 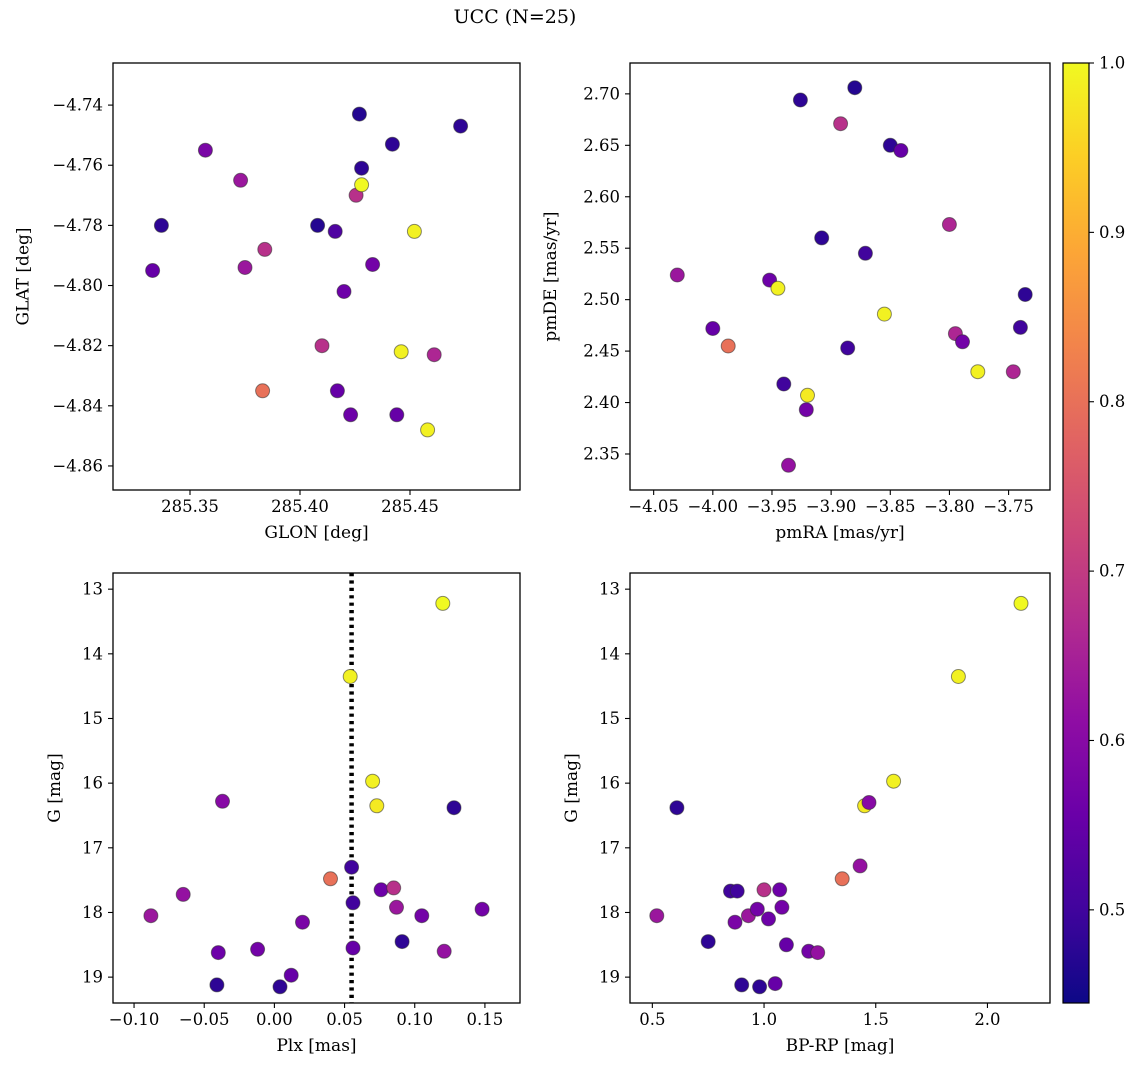 What do you see at coordinates (344, 1019) in the screenshot?
I see `x-tick-label: 0.05` at bounding box center [344, 1019].